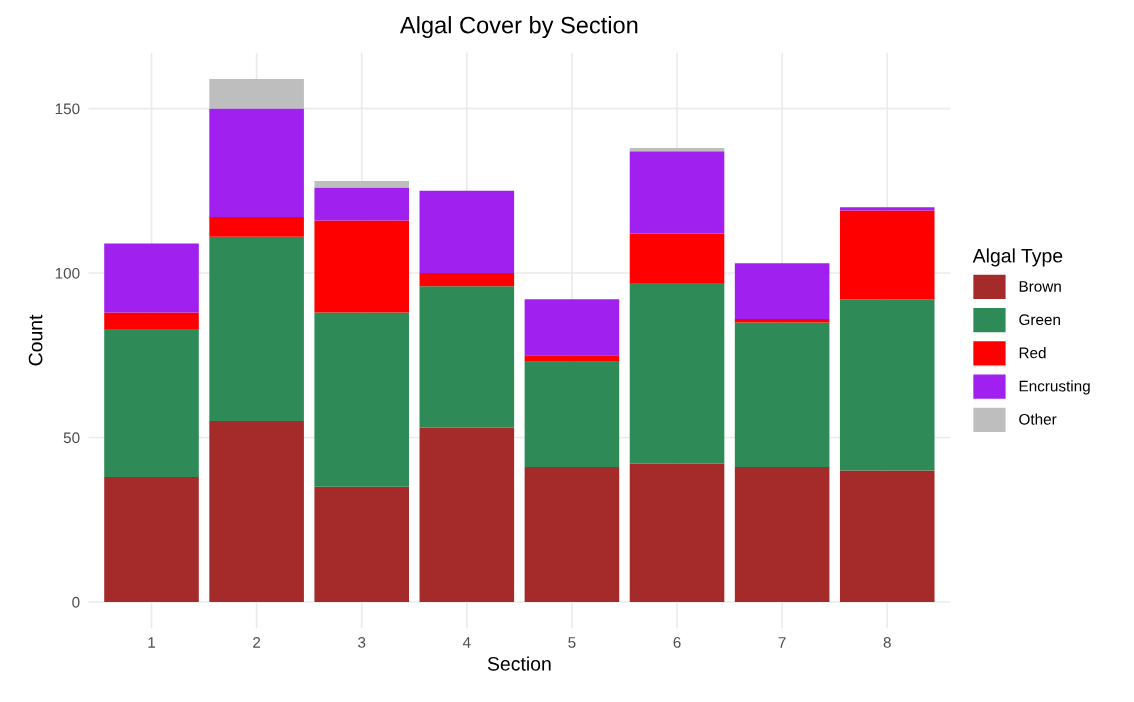  I want to click on x-axis-title: Section, so click(519, 663).